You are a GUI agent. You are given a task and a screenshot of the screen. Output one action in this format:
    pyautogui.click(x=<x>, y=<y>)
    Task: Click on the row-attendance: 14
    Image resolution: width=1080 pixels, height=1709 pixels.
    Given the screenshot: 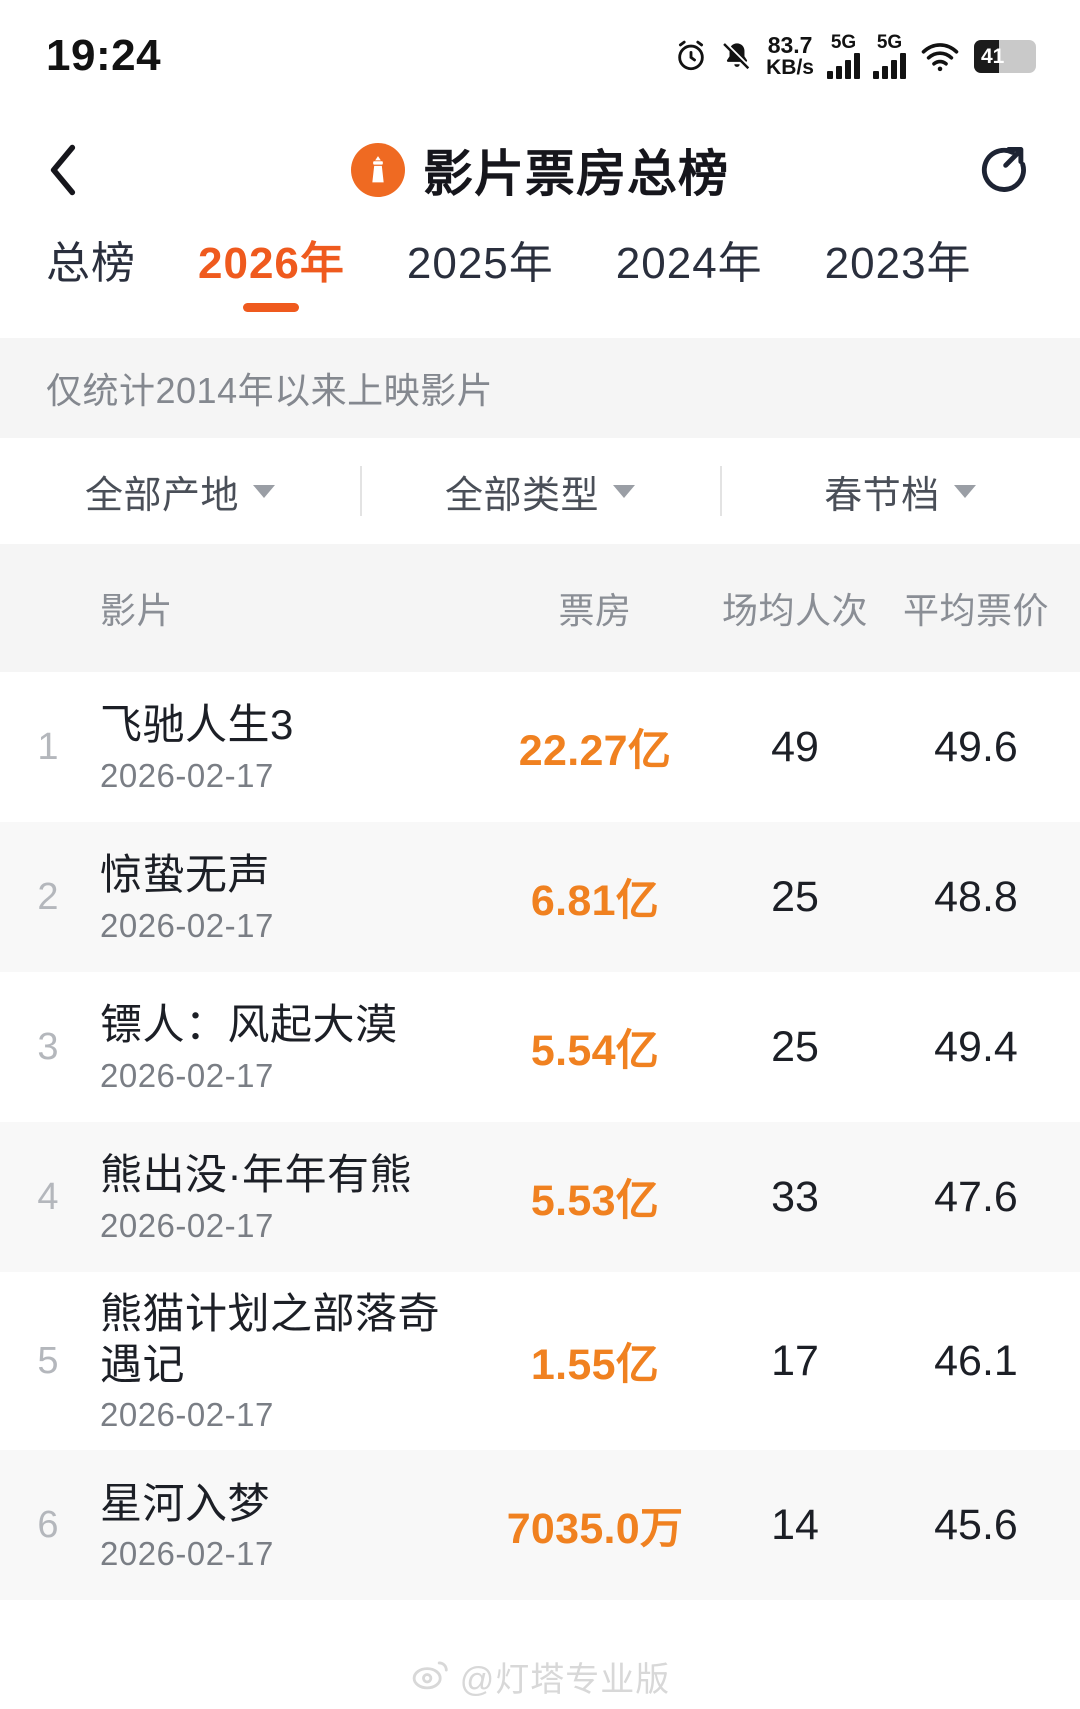 What is the action you would take?
    pyautogui.click(x=795, y=1524)
    